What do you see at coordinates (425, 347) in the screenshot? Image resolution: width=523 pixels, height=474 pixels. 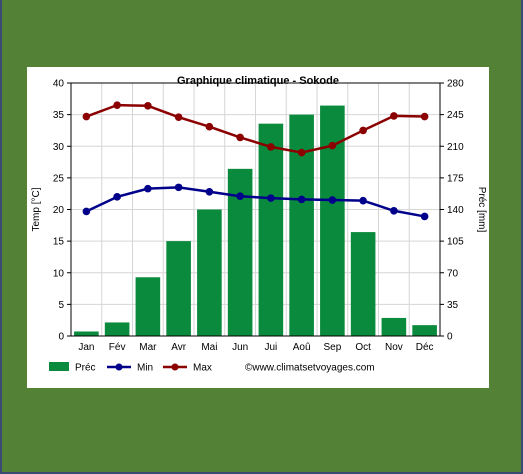 I see `x-tick-label: Déc` at bounding box center [425, 347].